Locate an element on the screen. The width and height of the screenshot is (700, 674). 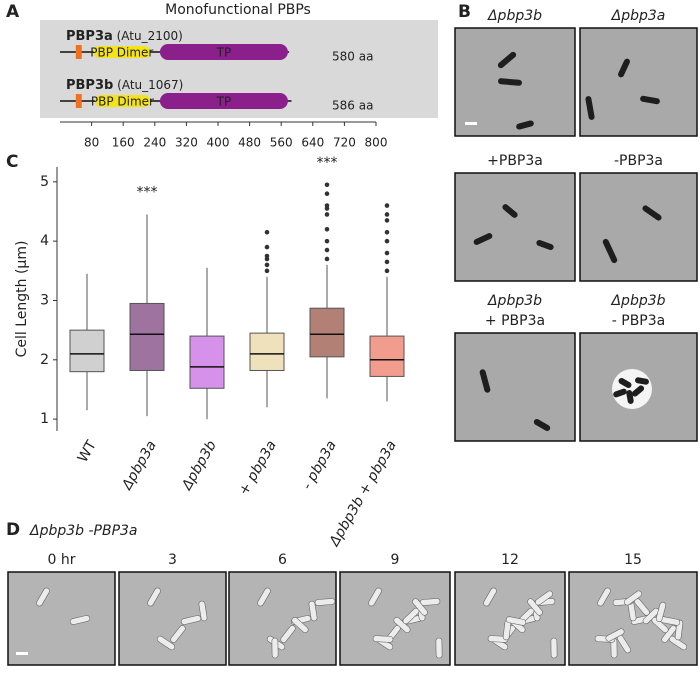
x-tick-label: 800 is located at coordinates (376, 143).